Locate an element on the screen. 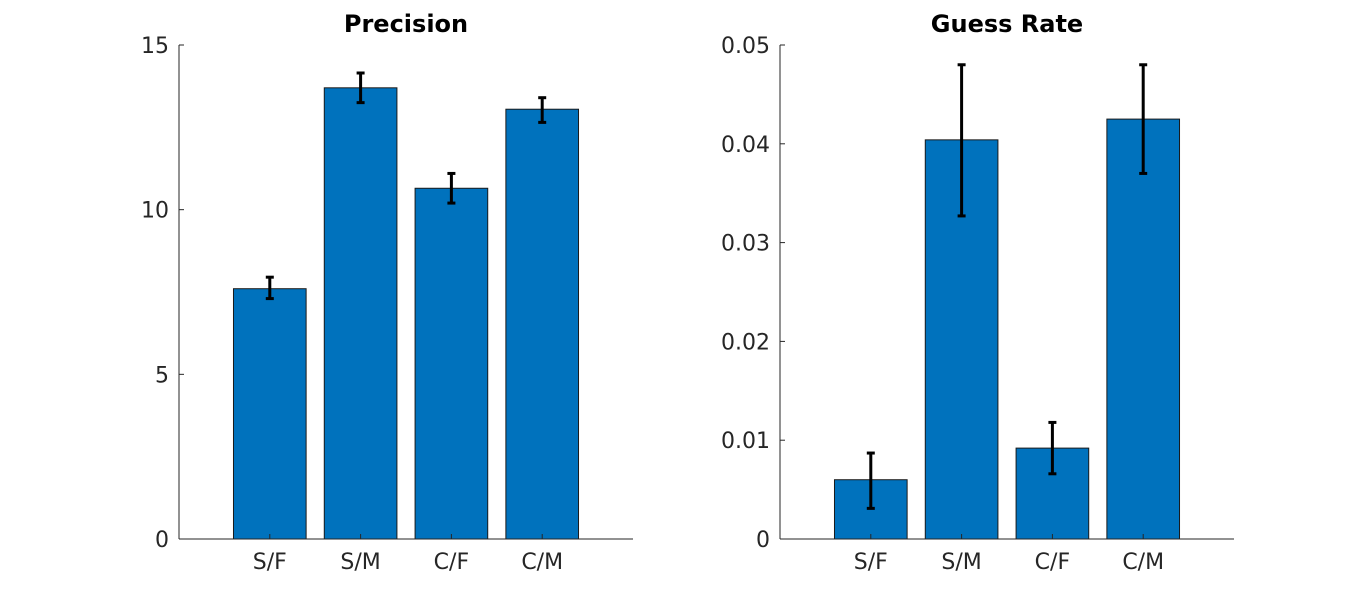  y-tick-label: 0.05 is located at coordinates (745, 46).